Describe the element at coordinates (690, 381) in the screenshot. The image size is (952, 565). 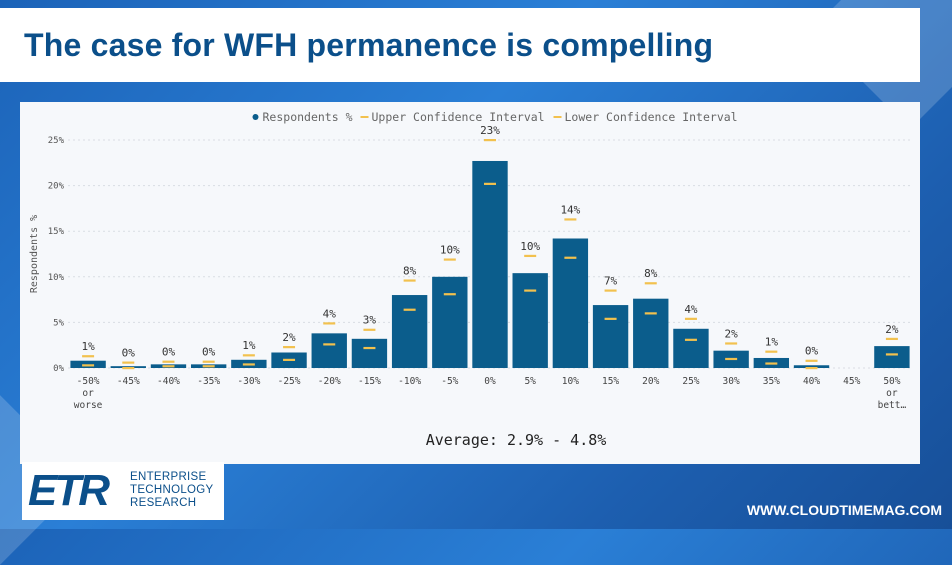
I see `x-tick-label: 25%` at that location.